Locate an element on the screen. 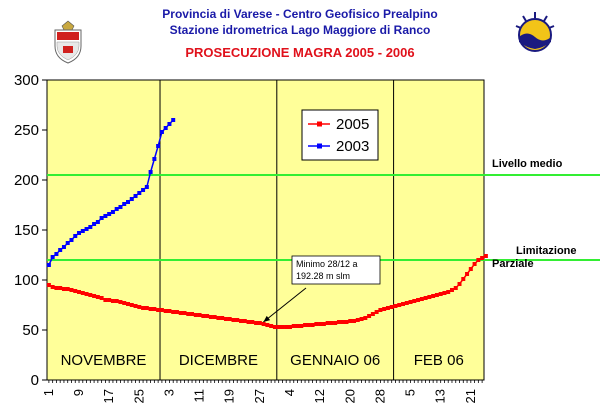 The height and width of the screenshot is (410, 600). y-tick-label: 150 is located at coordinates (26, 230).